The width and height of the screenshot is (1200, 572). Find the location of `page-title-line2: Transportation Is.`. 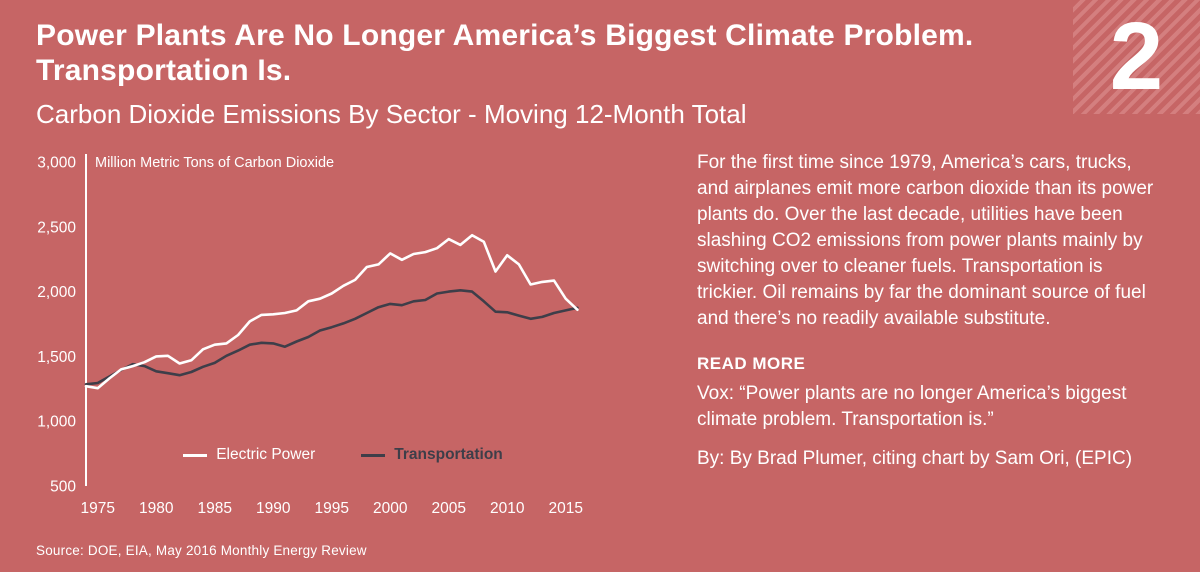

page-title-line2: Transportation Is. is located at coordinates (164, 71).